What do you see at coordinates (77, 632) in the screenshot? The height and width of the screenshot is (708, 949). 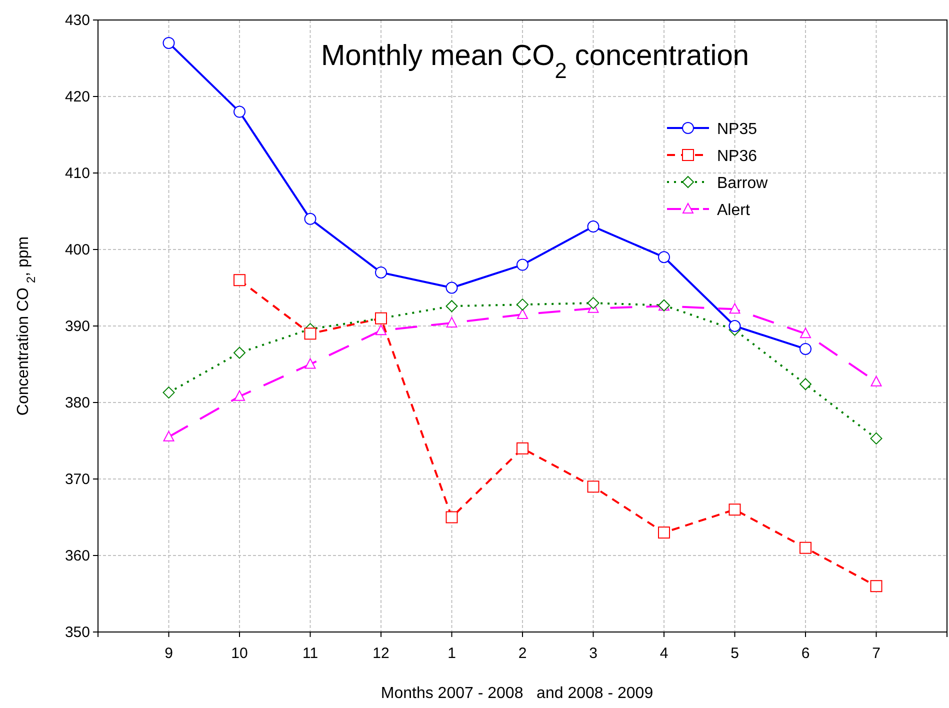 I see `y-tick-label: 350` at bounding box center [77, 632].